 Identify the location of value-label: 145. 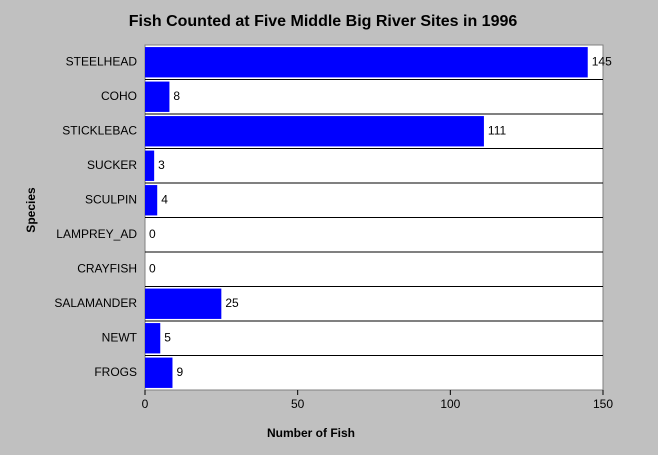
(602, 61).